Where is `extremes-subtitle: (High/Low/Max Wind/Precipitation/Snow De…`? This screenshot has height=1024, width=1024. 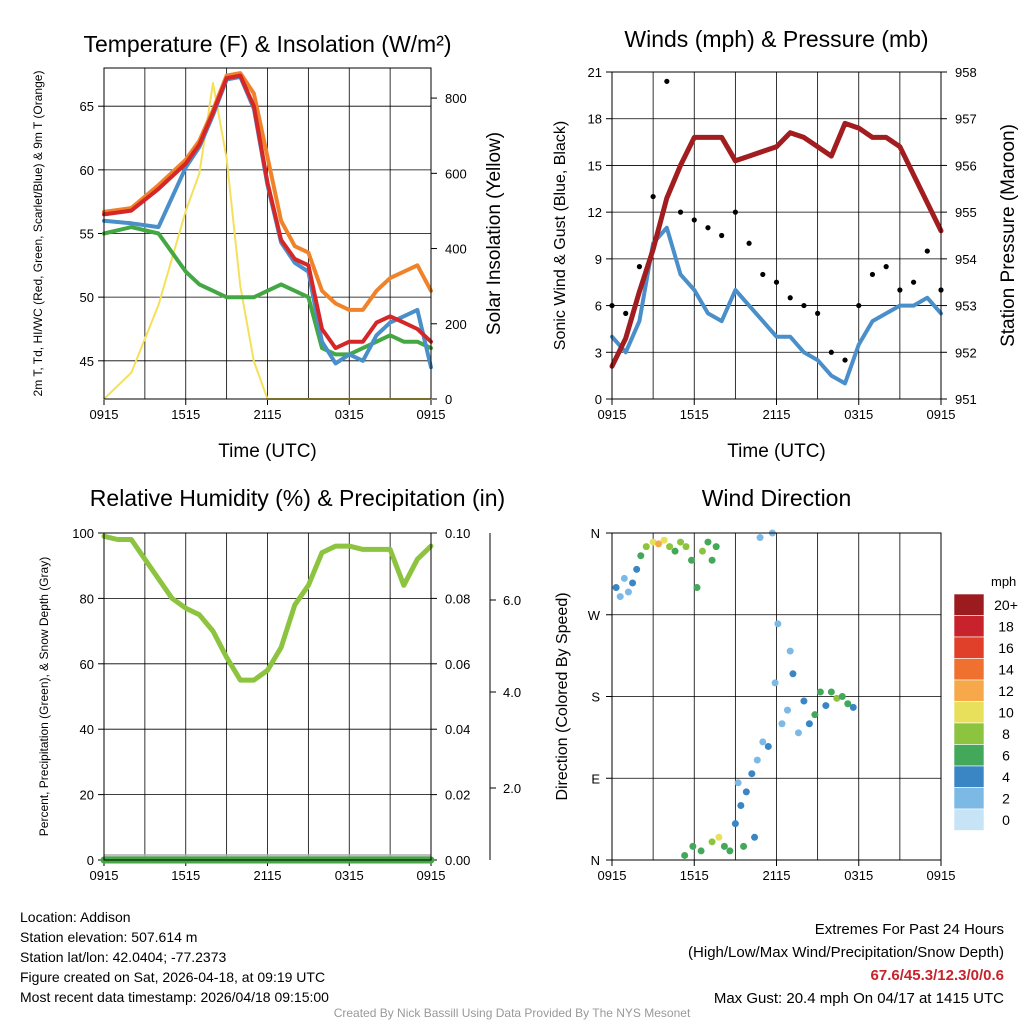
extremes-subtitle: (High/Low/Max Wind/Precipitation/Snow De… is located at coordinates (846, 952).